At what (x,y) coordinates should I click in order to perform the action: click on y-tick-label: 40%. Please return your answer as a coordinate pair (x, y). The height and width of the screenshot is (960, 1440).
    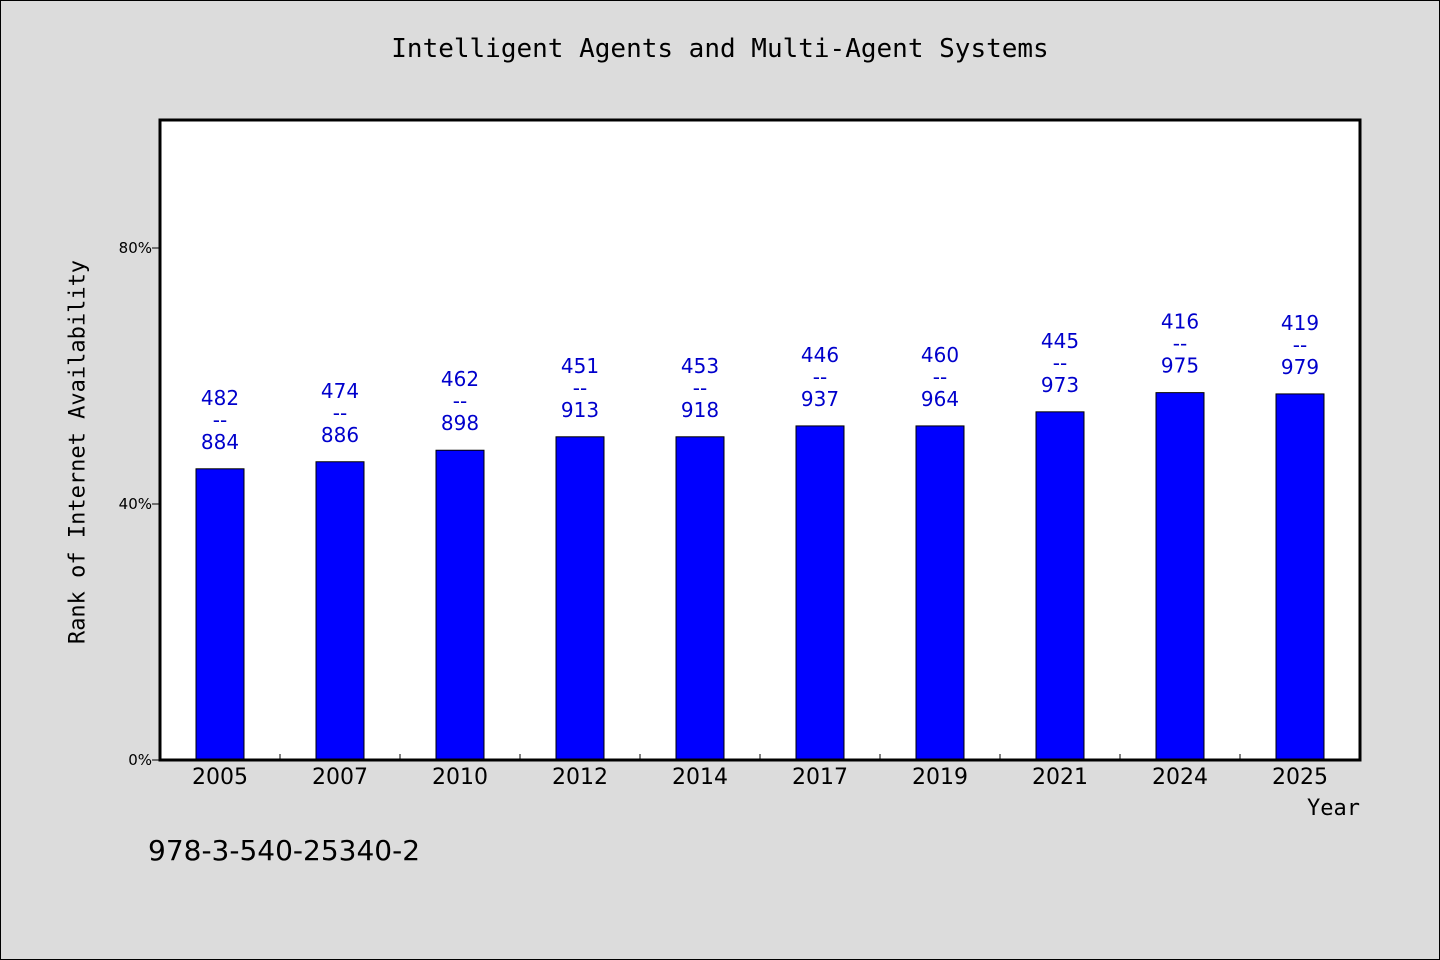
    Looking at the image, I should click on (135, 504).